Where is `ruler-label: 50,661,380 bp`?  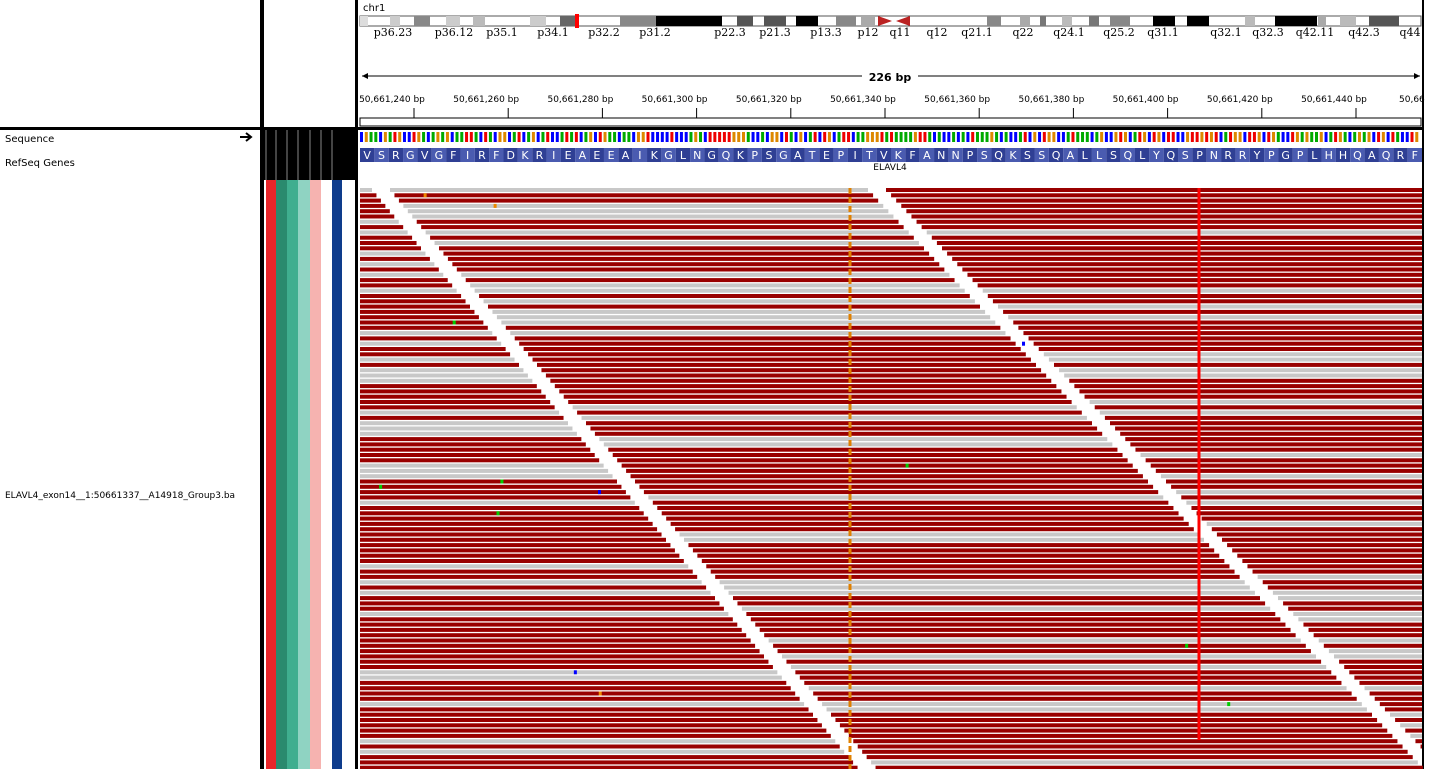
ruler-label: 50,661,380 bp is located at coordinates (1051, 100).